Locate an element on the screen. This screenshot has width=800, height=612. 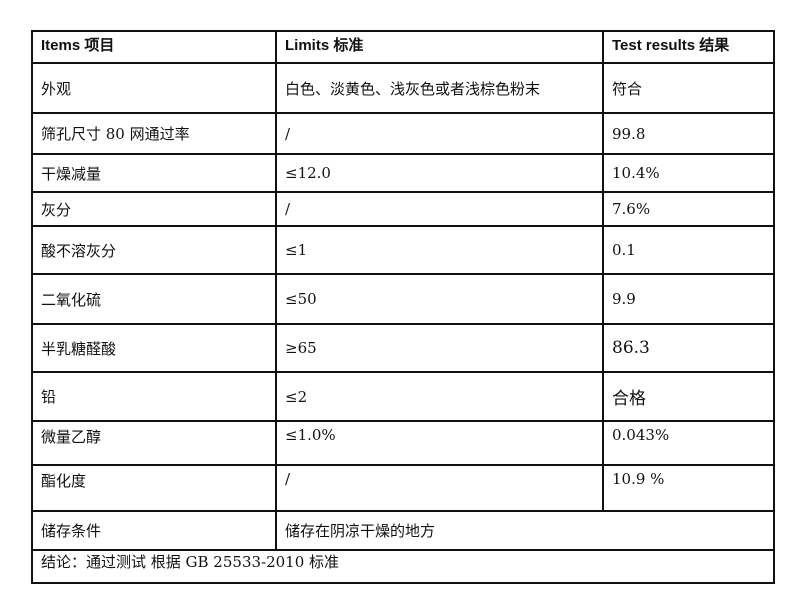
result-cell: 合格 is located at coordinates (688, 396).